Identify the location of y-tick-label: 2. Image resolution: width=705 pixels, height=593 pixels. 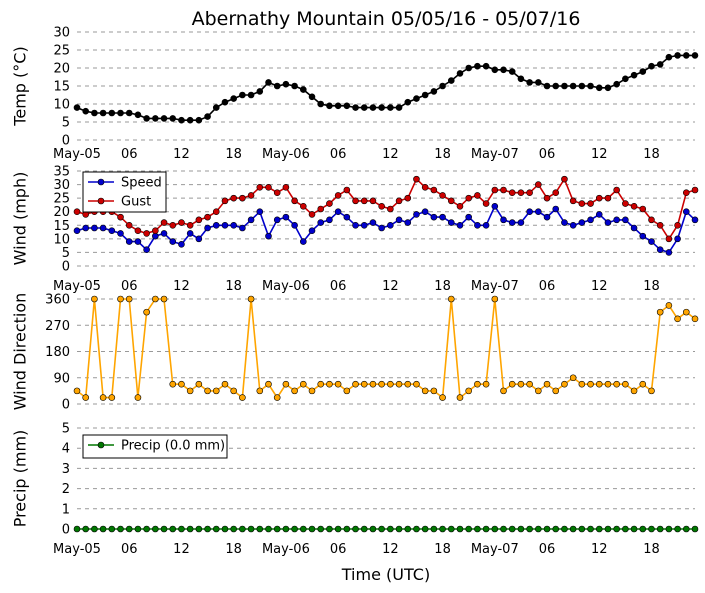
(66, 489).